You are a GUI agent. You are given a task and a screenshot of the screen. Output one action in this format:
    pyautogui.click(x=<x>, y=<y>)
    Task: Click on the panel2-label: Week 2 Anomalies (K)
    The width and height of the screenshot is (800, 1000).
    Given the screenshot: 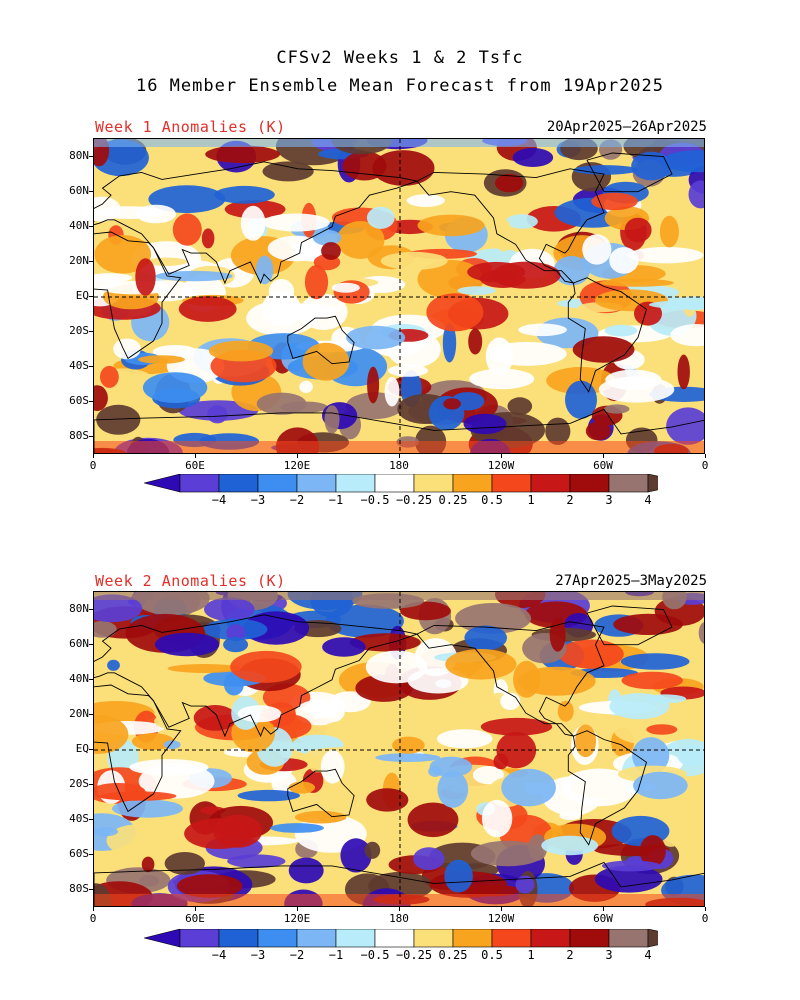 What is the action you would take?
    pyautogui.click(x=190, y=581)
    